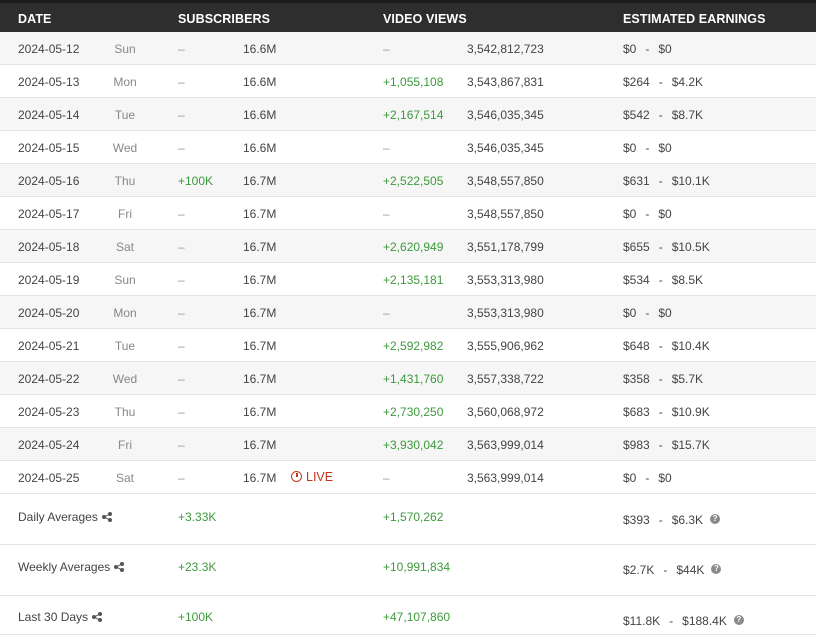 Image resolution: width=816 pixels, height=635 pixels. What do you see at coordinates (35, 19) in the screenshot?
I see `column-header-date: DATE` at bounding box center [35, 19].